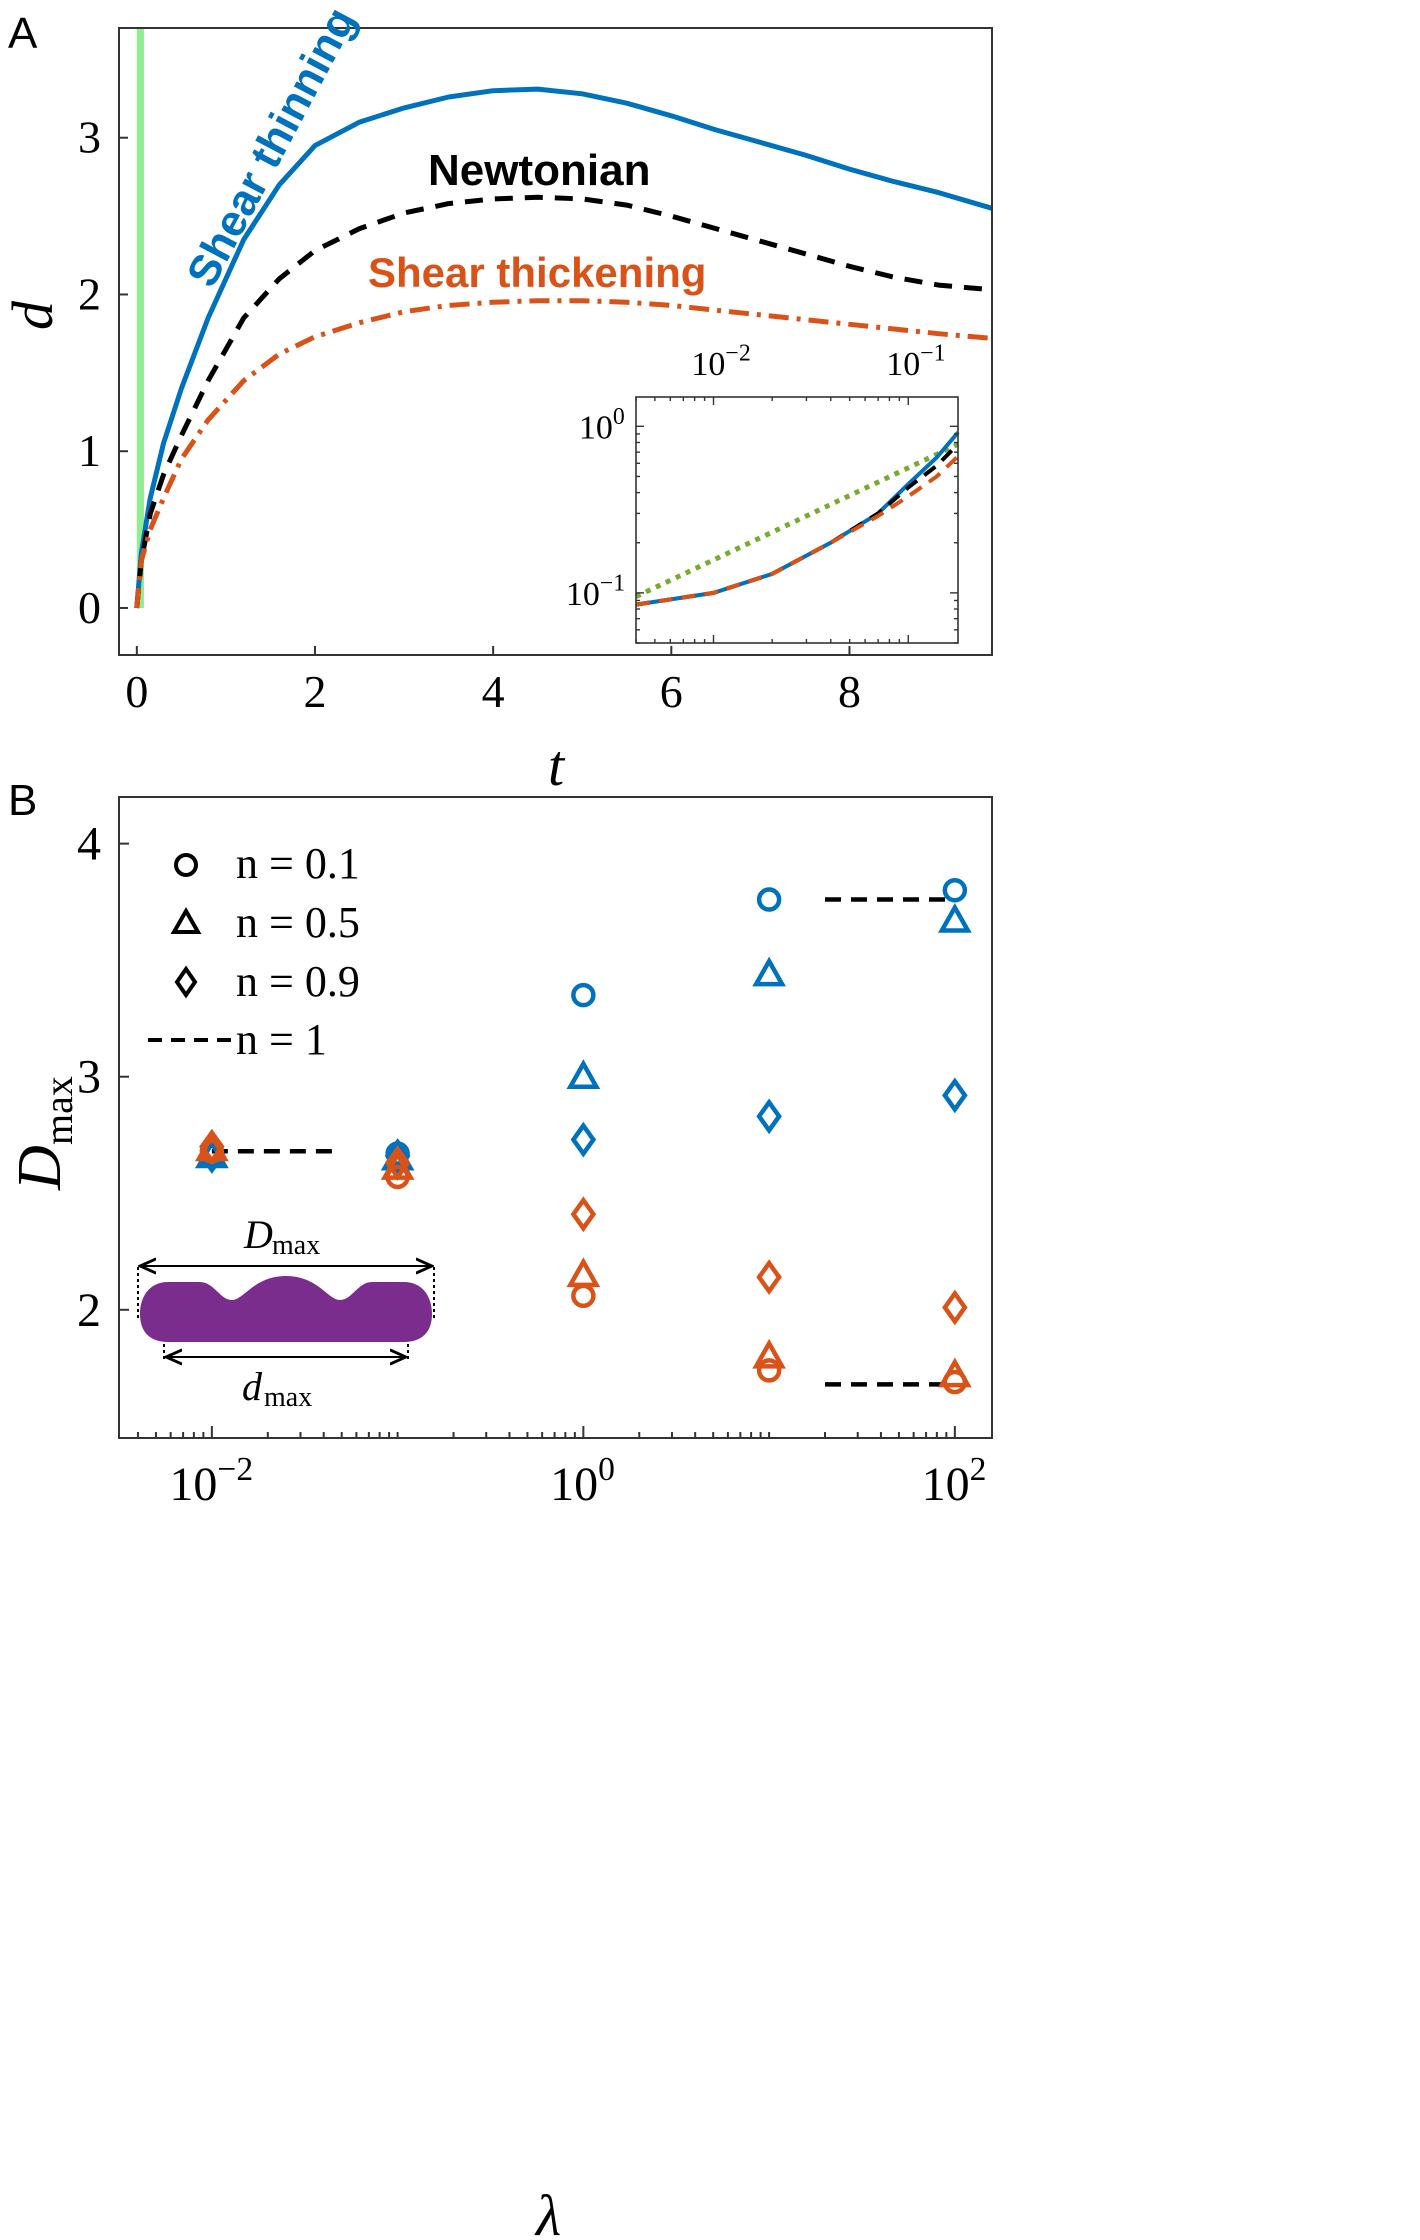  I want to click on legend-marker-triangle, so click(186, 920).